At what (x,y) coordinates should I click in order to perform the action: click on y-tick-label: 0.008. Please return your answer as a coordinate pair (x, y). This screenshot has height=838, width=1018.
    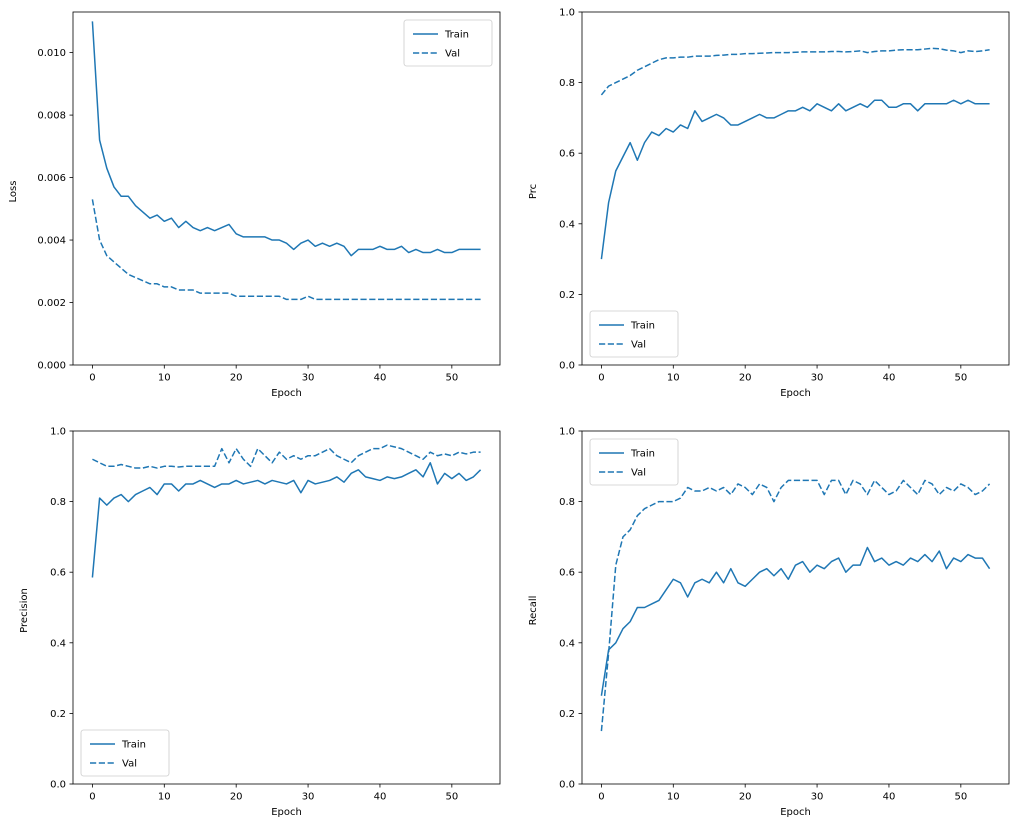
    Looking at the image, I should click on (51, 116).